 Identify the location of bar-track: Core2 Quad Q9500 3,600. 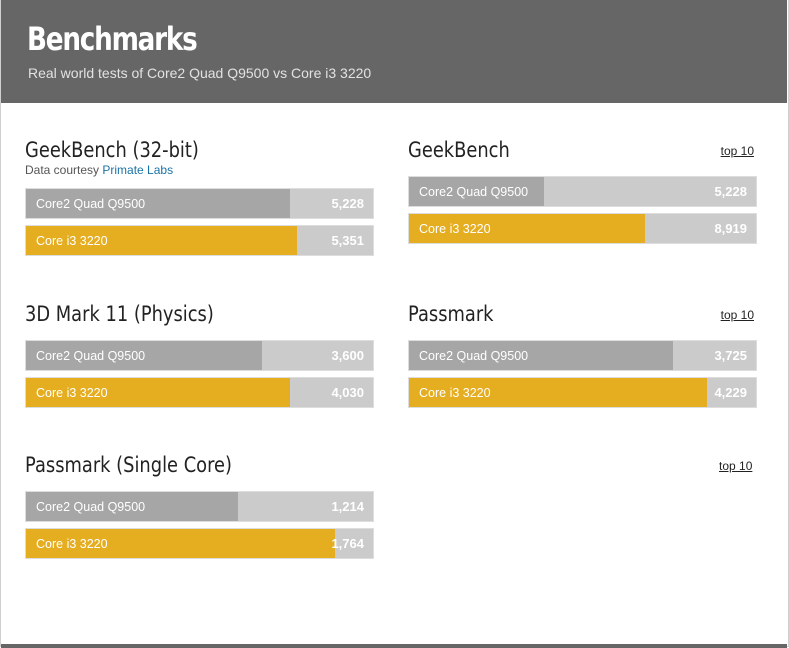
(199, 355).